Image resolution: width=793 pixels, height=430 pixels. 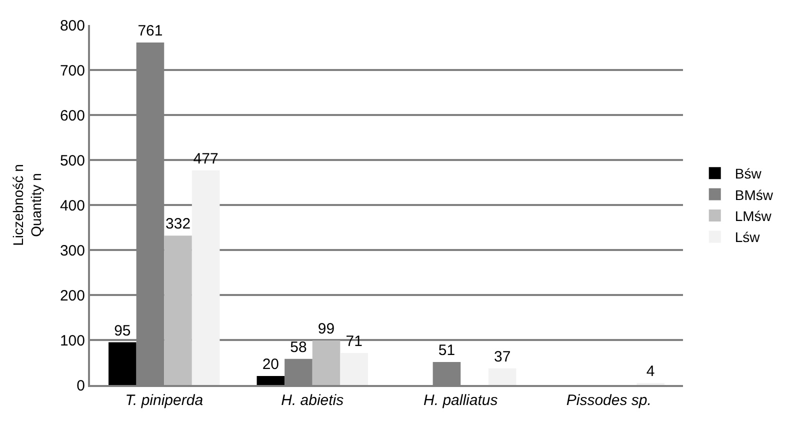 I want to click on data-label: 332, so click(x=178, y=224).